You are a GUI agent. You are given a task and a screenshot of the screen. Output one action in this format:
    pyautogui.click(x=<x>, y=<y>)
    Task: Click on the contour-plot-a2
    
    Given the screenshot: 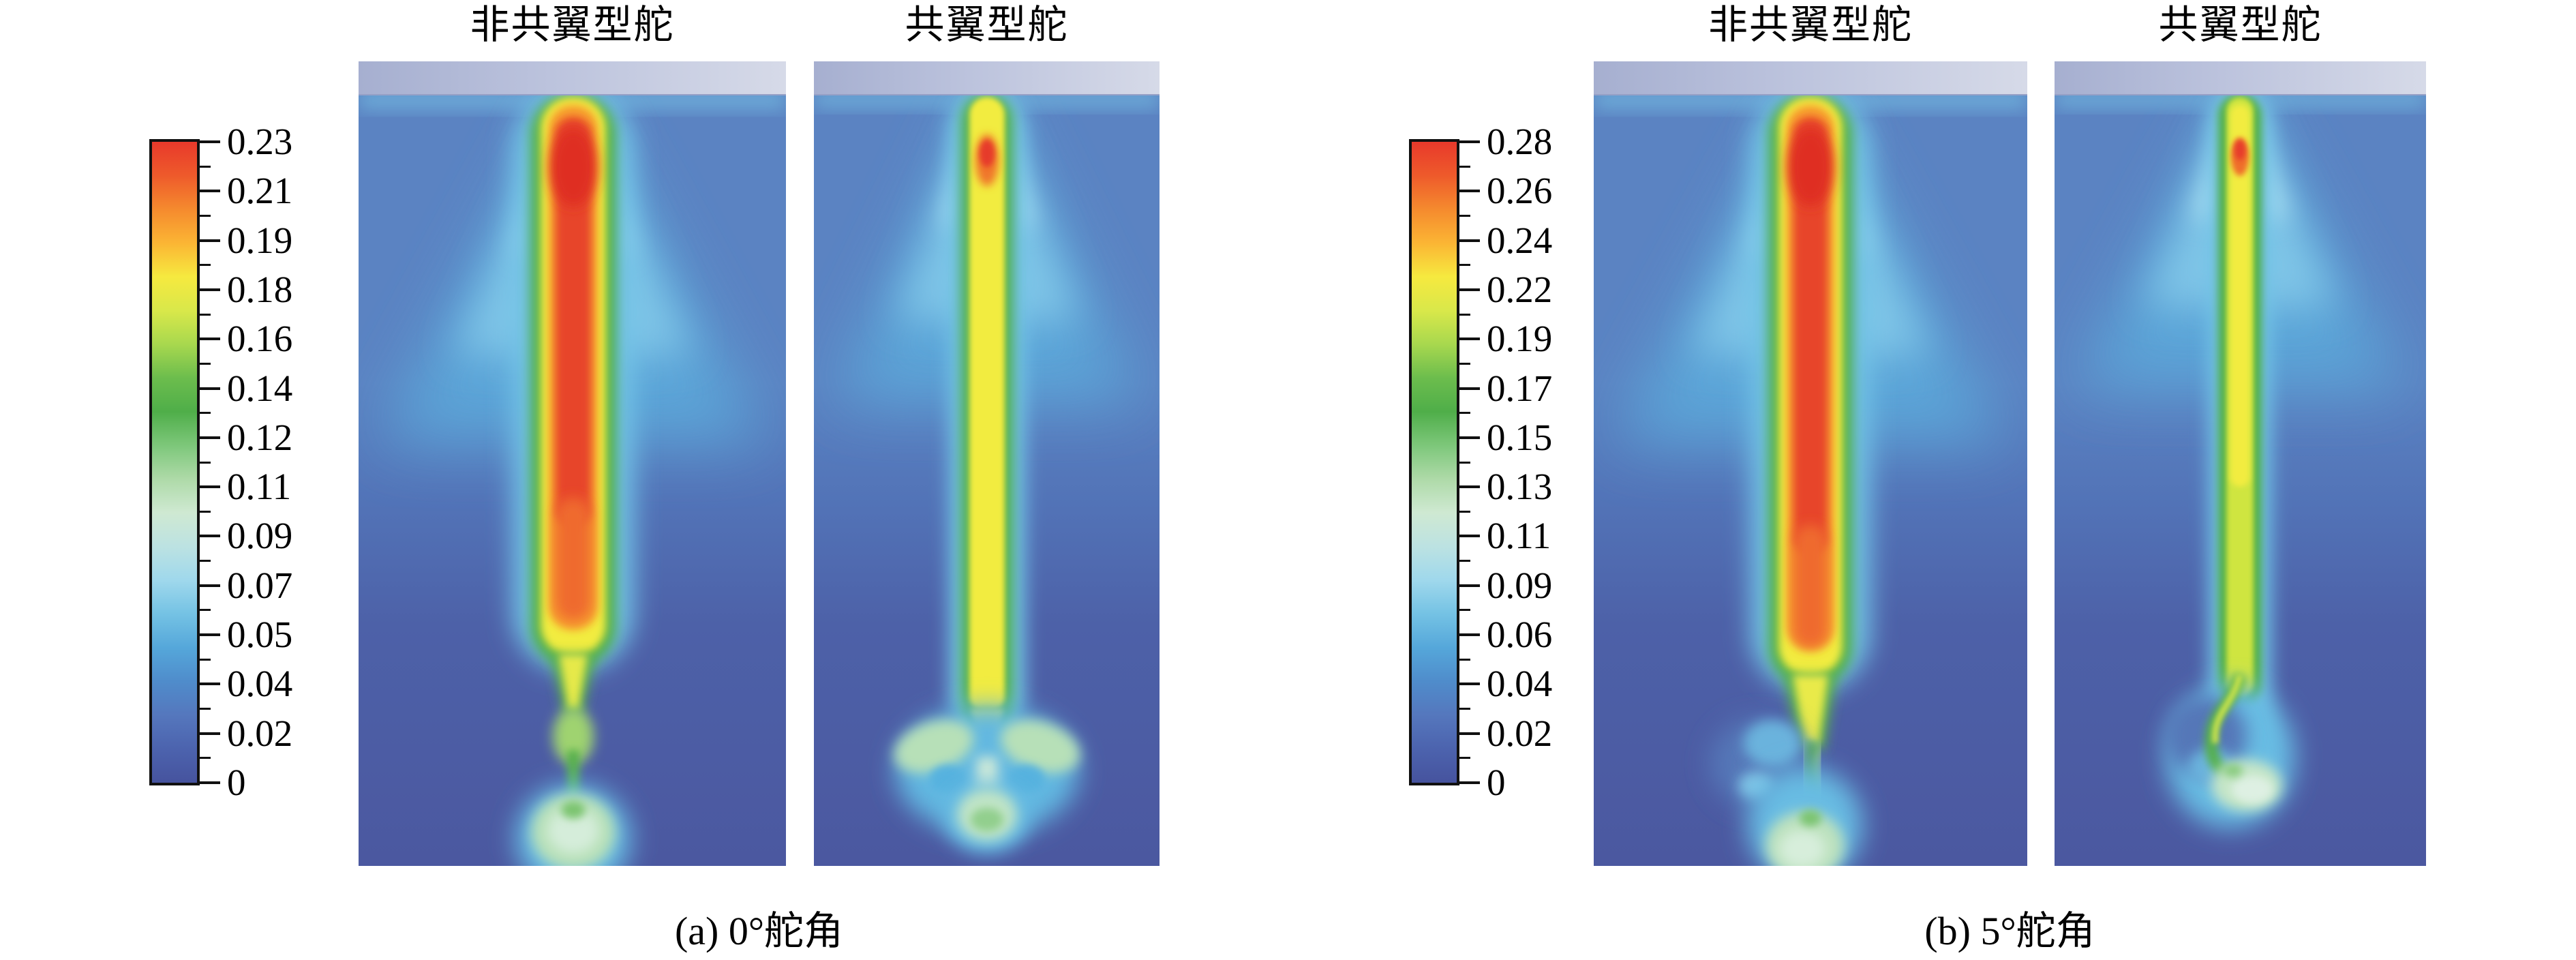 What is the action you would take?
    pyautogui.click(x=987, y=463)
    